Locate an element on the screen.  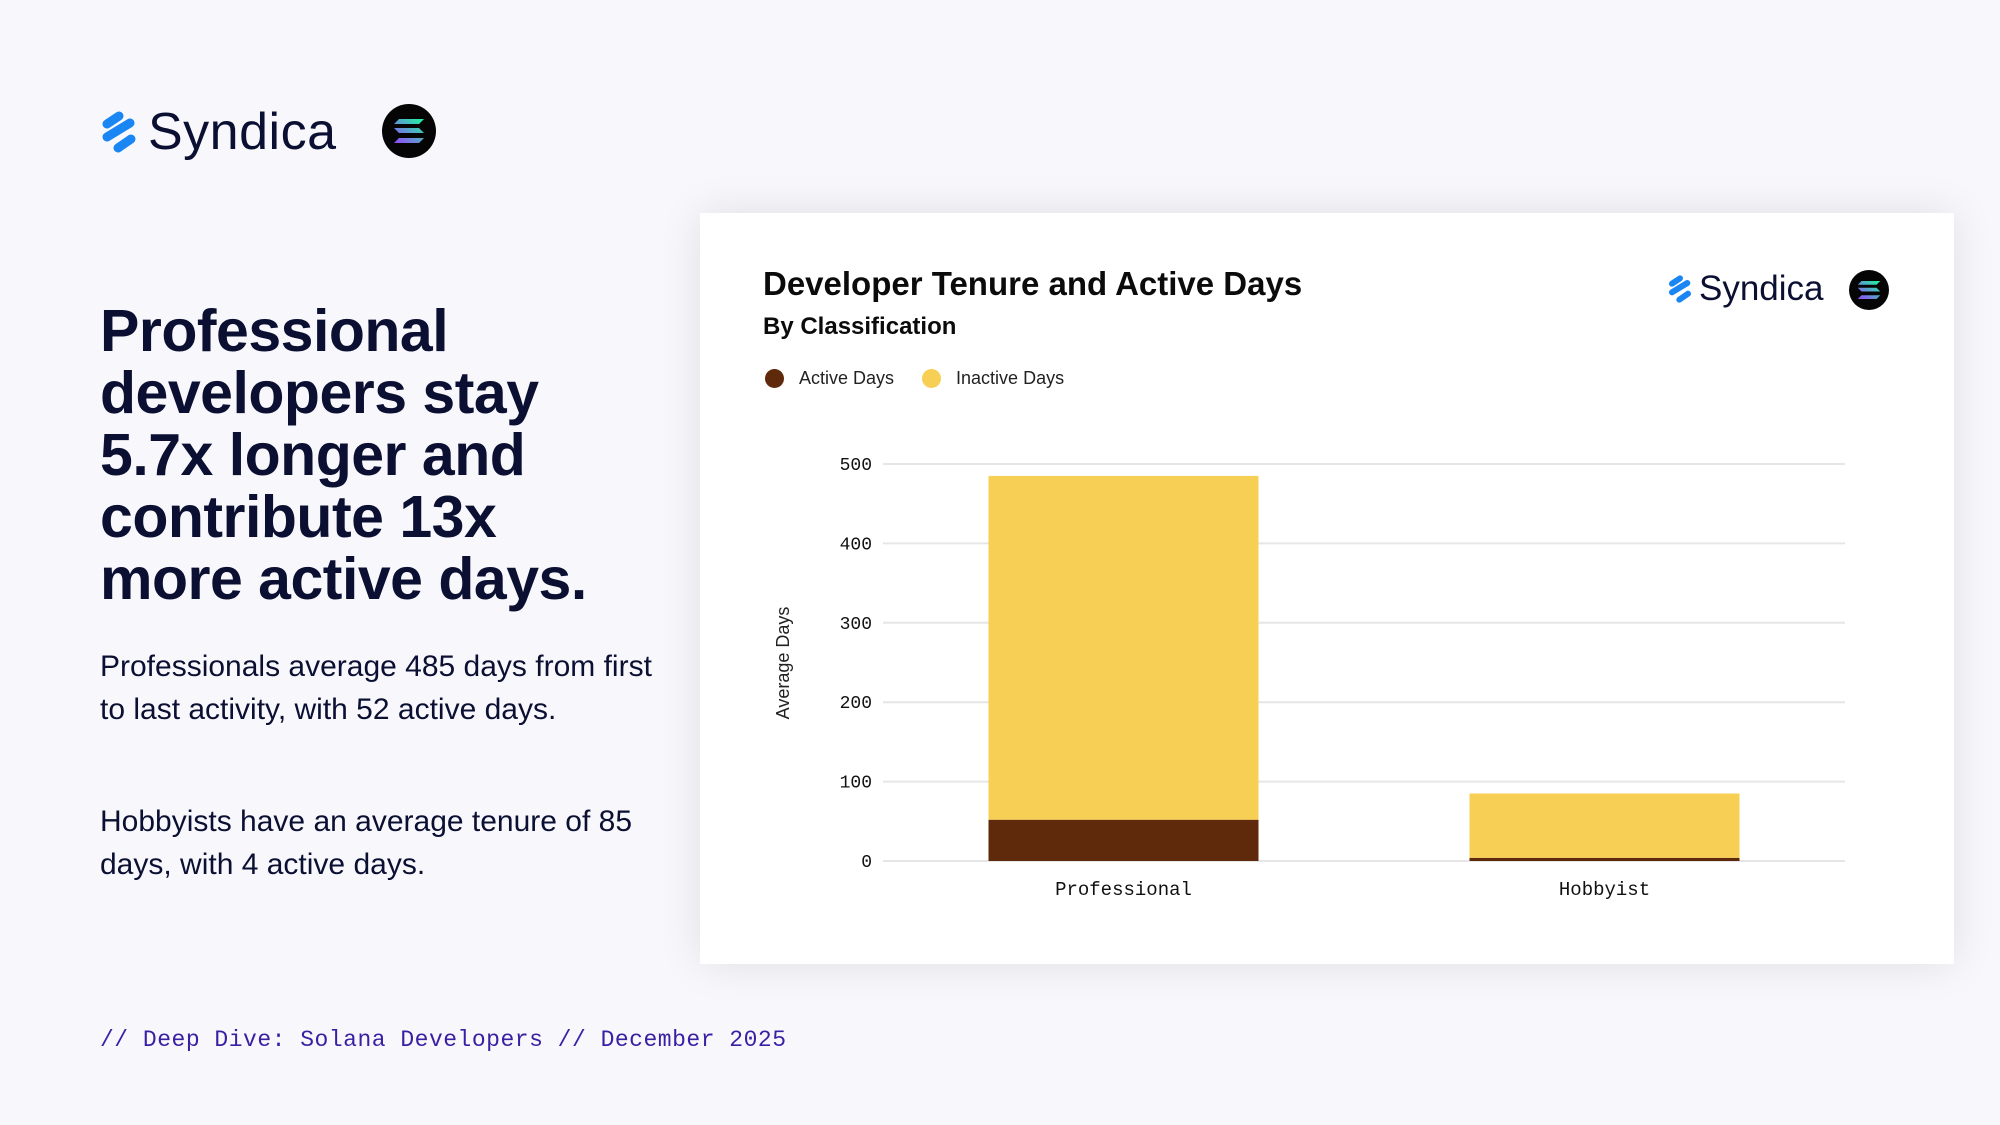
brand-logo: Syndica is located at coordinates (217, 132).